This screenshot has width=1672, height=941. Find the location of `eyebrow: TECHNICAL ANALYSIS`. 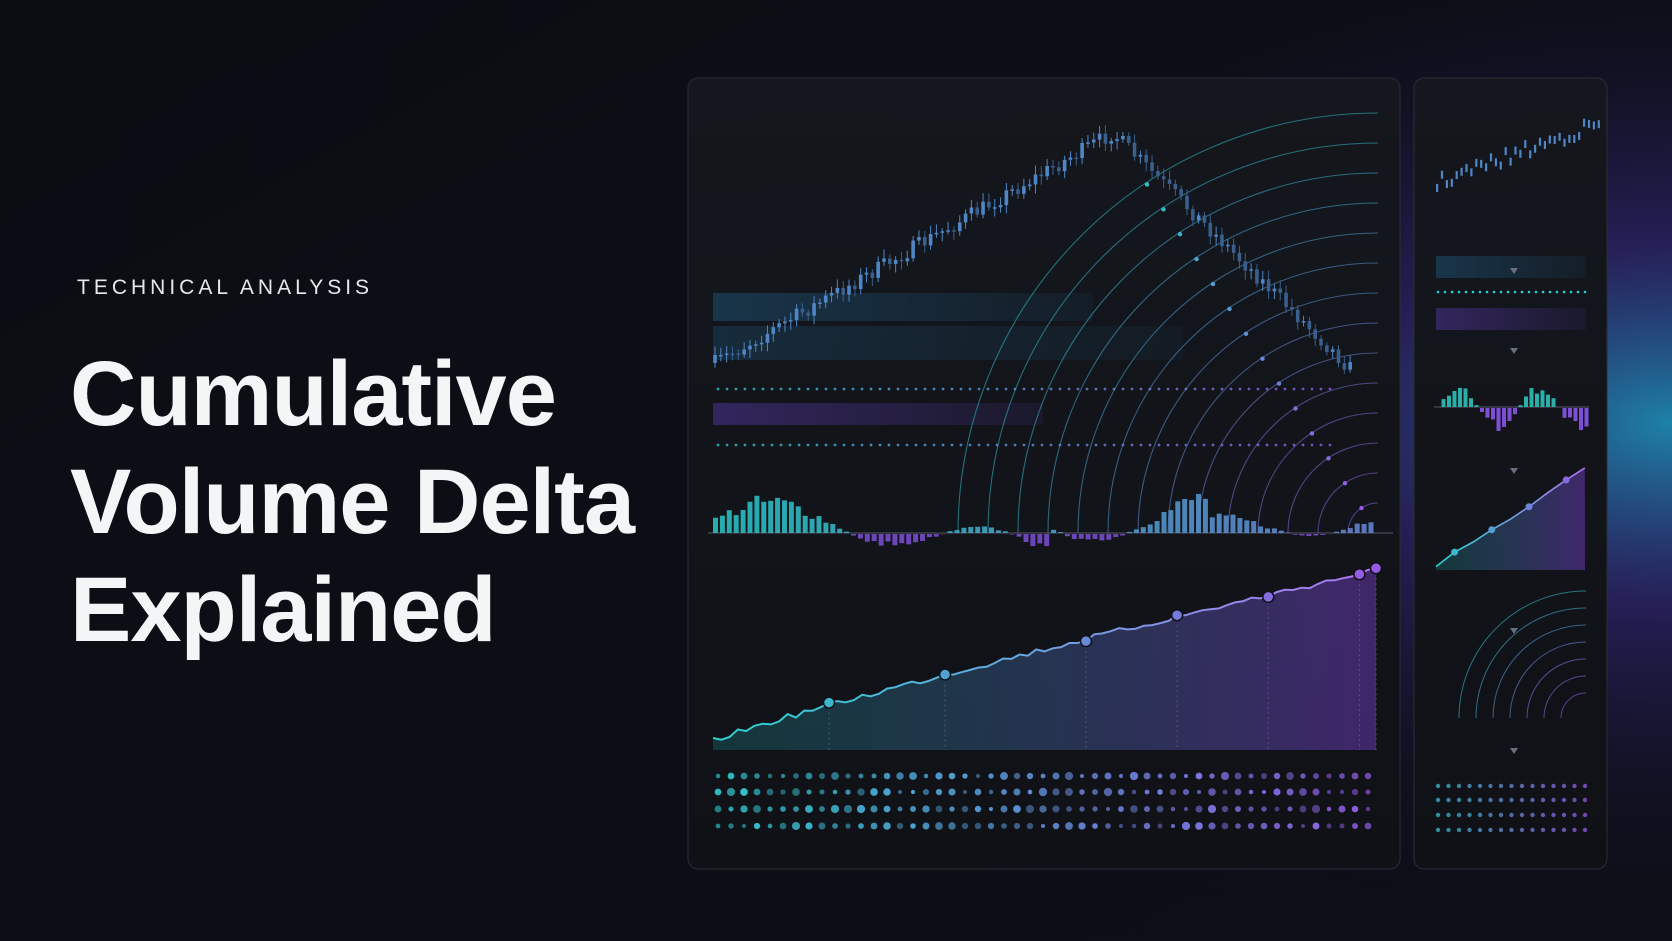

eyebrow: TECHNICAL ANALYSIS is located at coordinates (225, 287).